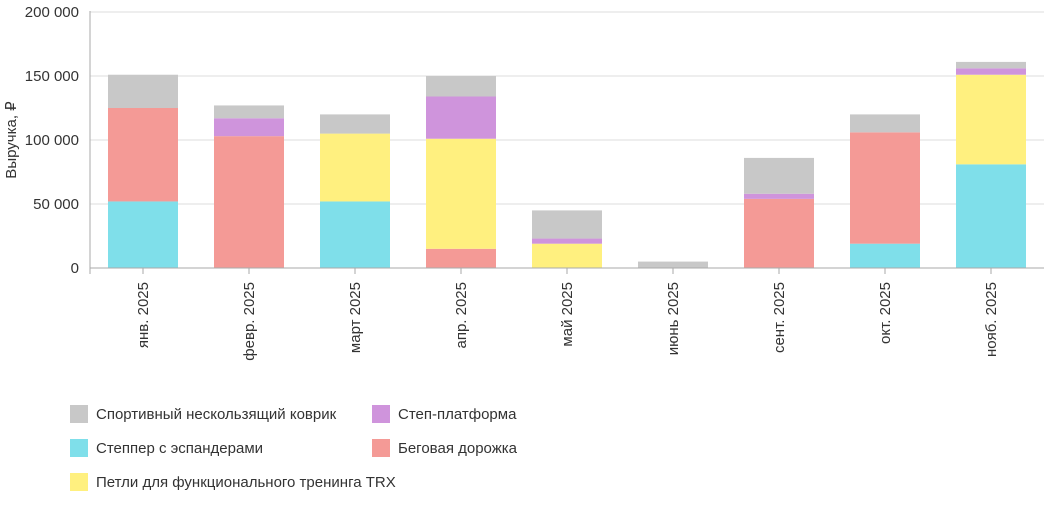 The width and height of the screenshot is (1051, 514). What do you see at coordinates (246, 482) in the screenshot?
I see `legend-label: Петли для функционального тренинга TRX` at bounding box center [246, 482].